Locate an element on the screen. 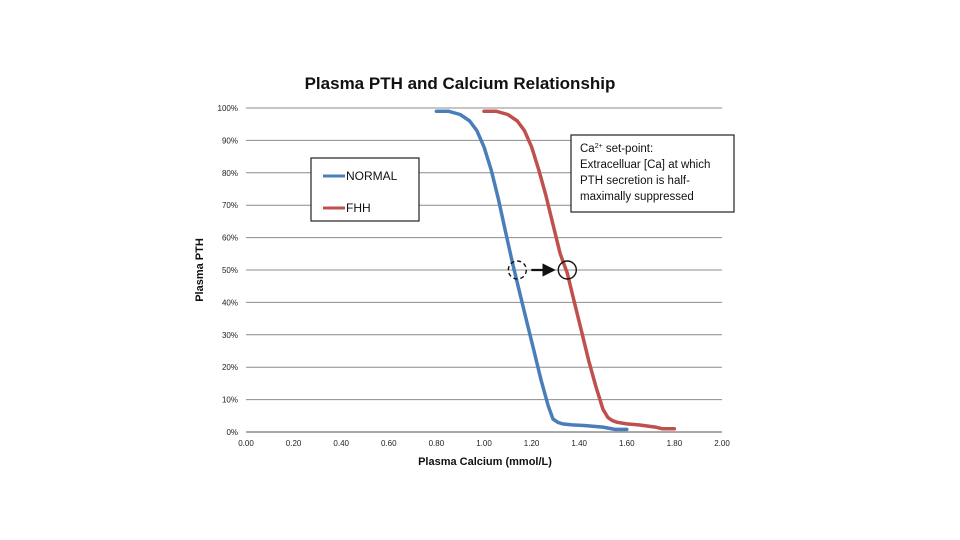 The width and height of the screenshot is (960, 540). setpoint-fhh-marker is located at coordinates (567, 270).